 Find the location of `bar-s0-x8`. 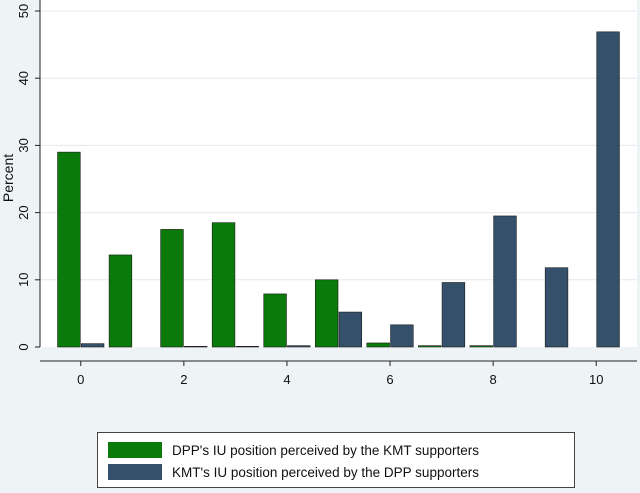

bar-s0-x8 is located at coordinates (481, 346).